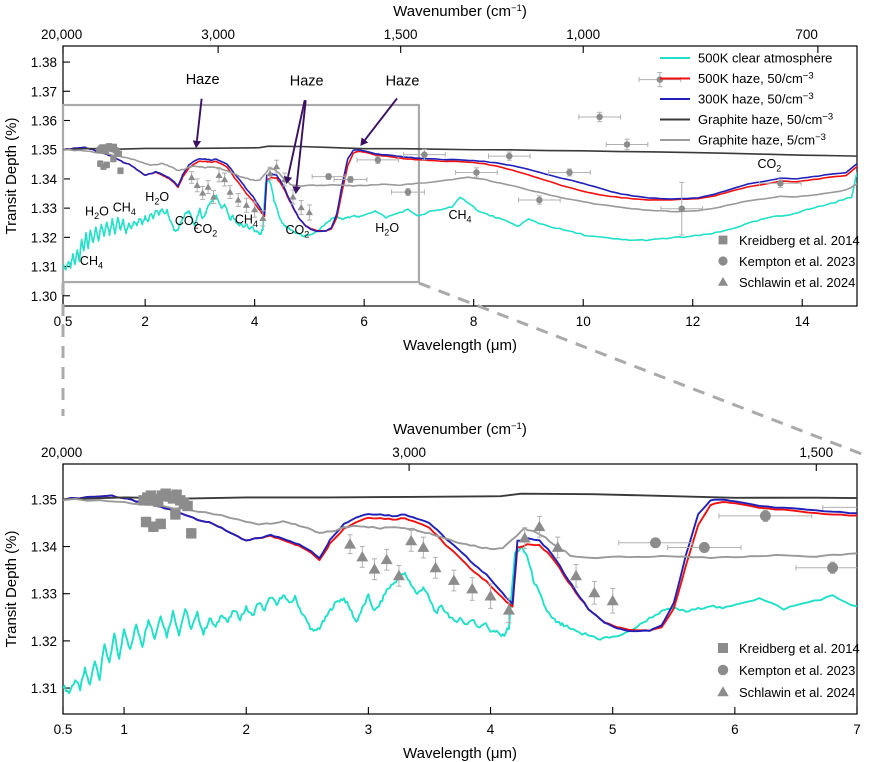 The image size is (870, 762). Describe the element at coordinates (44, 150) in the screenshot. I see `y-tick-label: 1.35` at that location.